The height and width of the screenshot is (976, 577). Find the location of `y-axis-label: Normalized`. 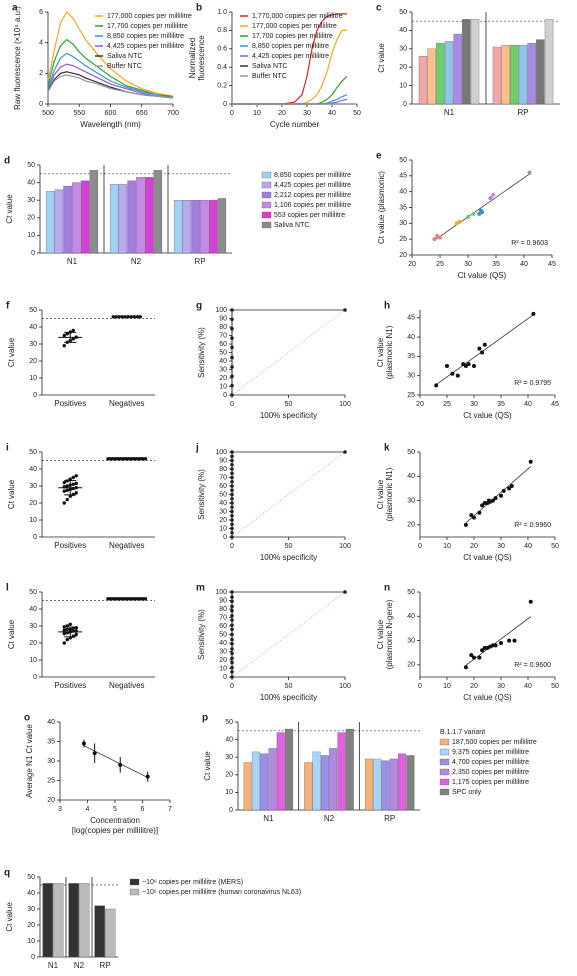

y-axis-label: Normalized is located at coordinates (192, 58).